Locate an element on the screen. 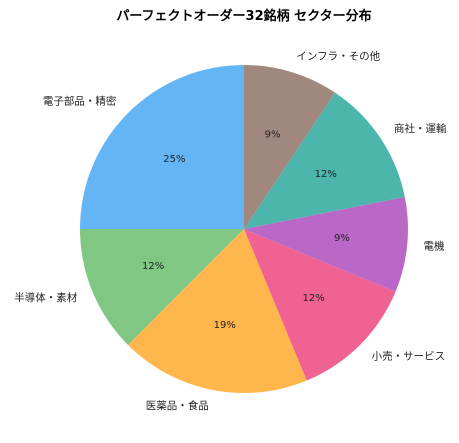  slice-pct-4: 12% is located at coordinates (313, 298).